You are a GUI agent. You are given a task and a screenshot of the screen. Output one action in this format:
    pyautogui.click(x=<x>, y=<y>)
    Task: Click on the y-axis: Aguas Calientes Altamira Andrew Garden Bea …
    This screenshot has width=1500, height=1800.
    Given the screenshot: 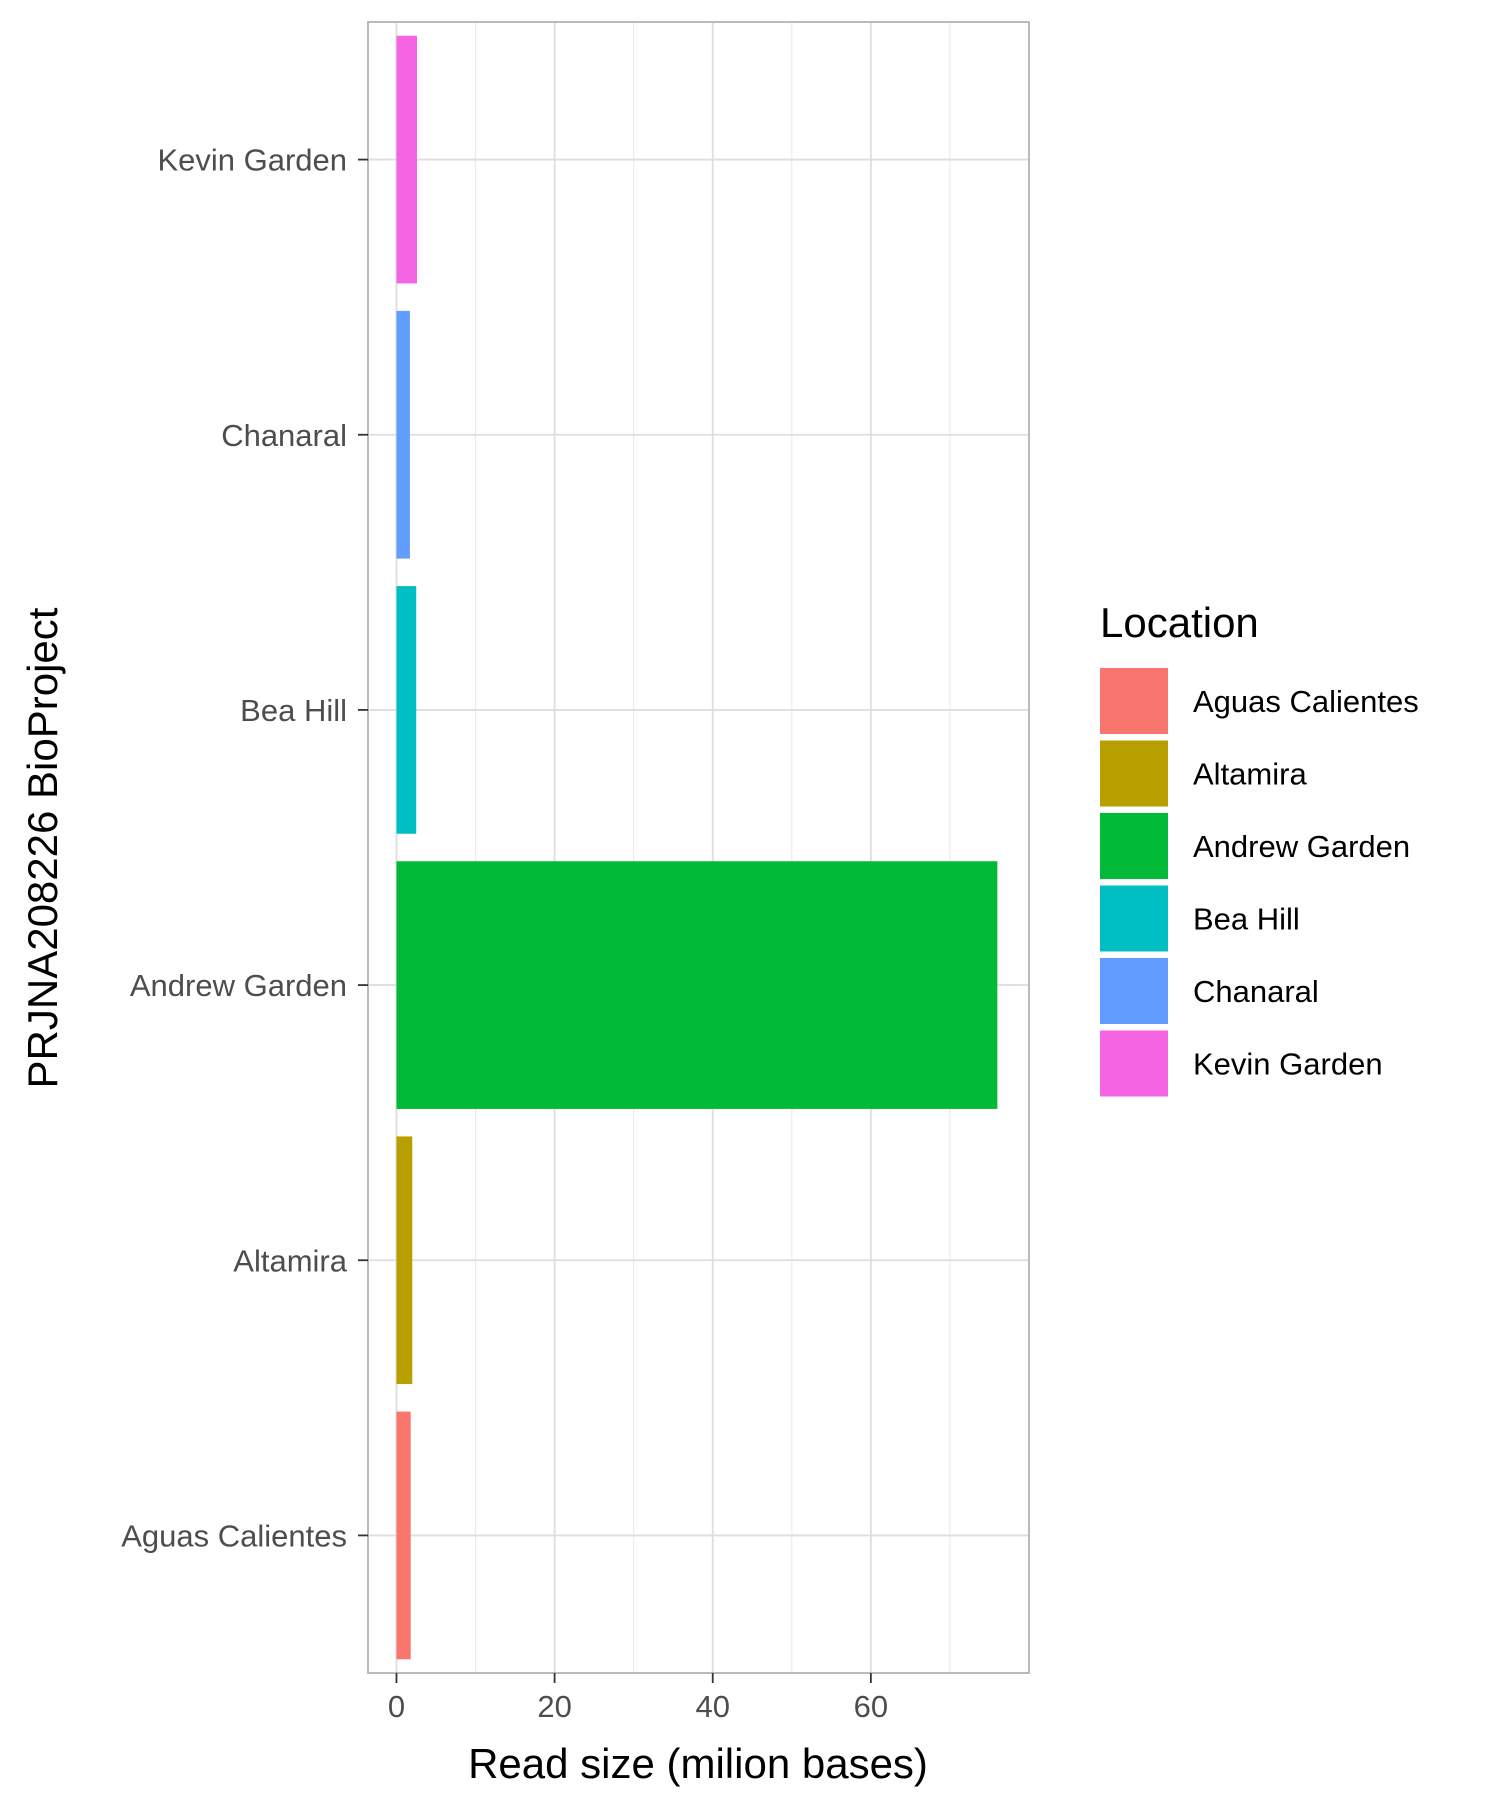 What is the action you would take?
    pyautogui.click(x=244, y=848)
    